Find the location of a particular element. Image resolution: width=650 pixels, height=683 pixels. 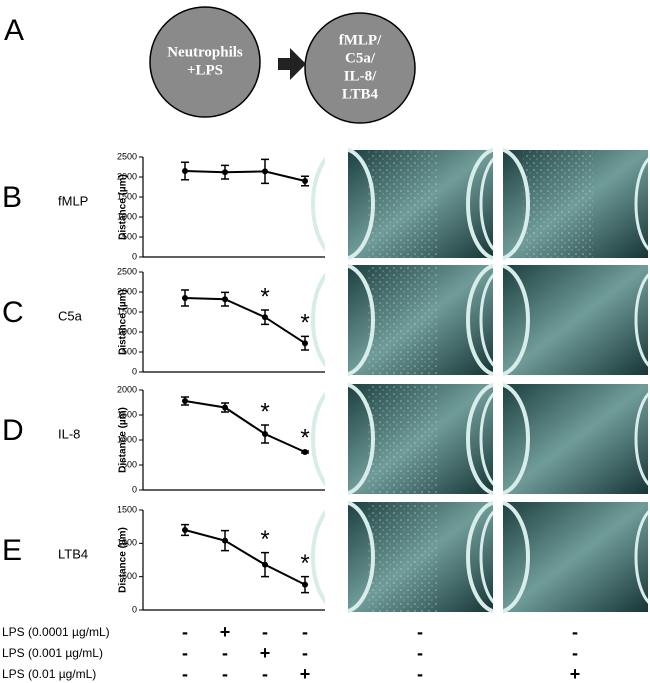

diagram-node-text: IL-8/ is located at coordinates (360, 76).